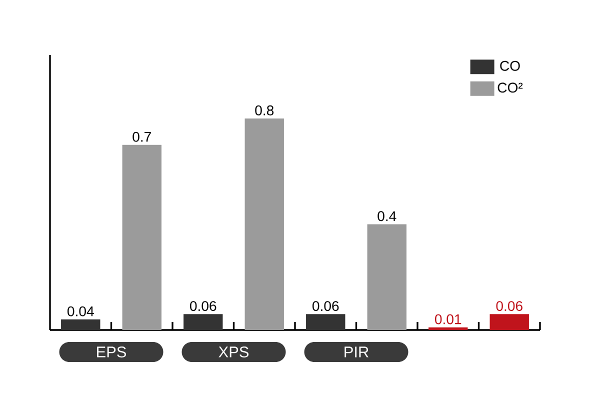 The height and width of the screenshot is (400, 600). What do you see at coordinates (510, 65) in the screenshot?
I see `legend-label: CO` at bounding box center [510, 65].